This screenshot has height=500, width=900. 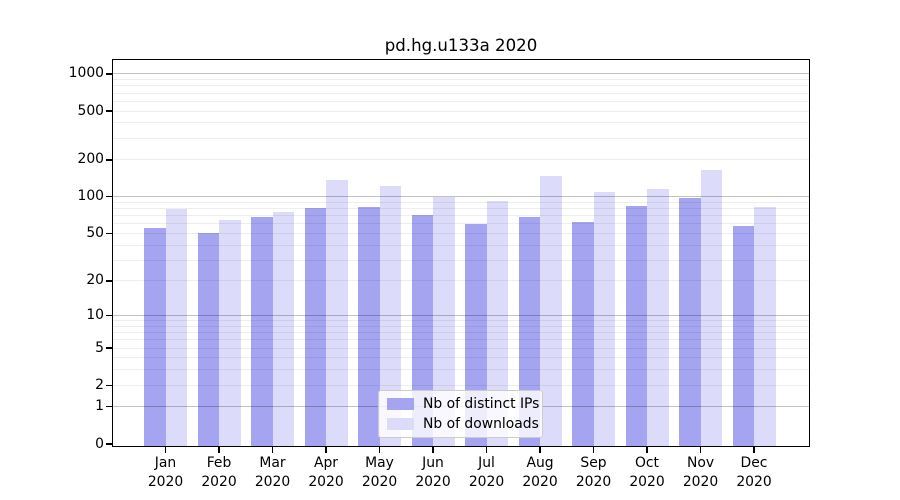 I want to click on x-tick-month: Feb, so click(x=219, y=463).